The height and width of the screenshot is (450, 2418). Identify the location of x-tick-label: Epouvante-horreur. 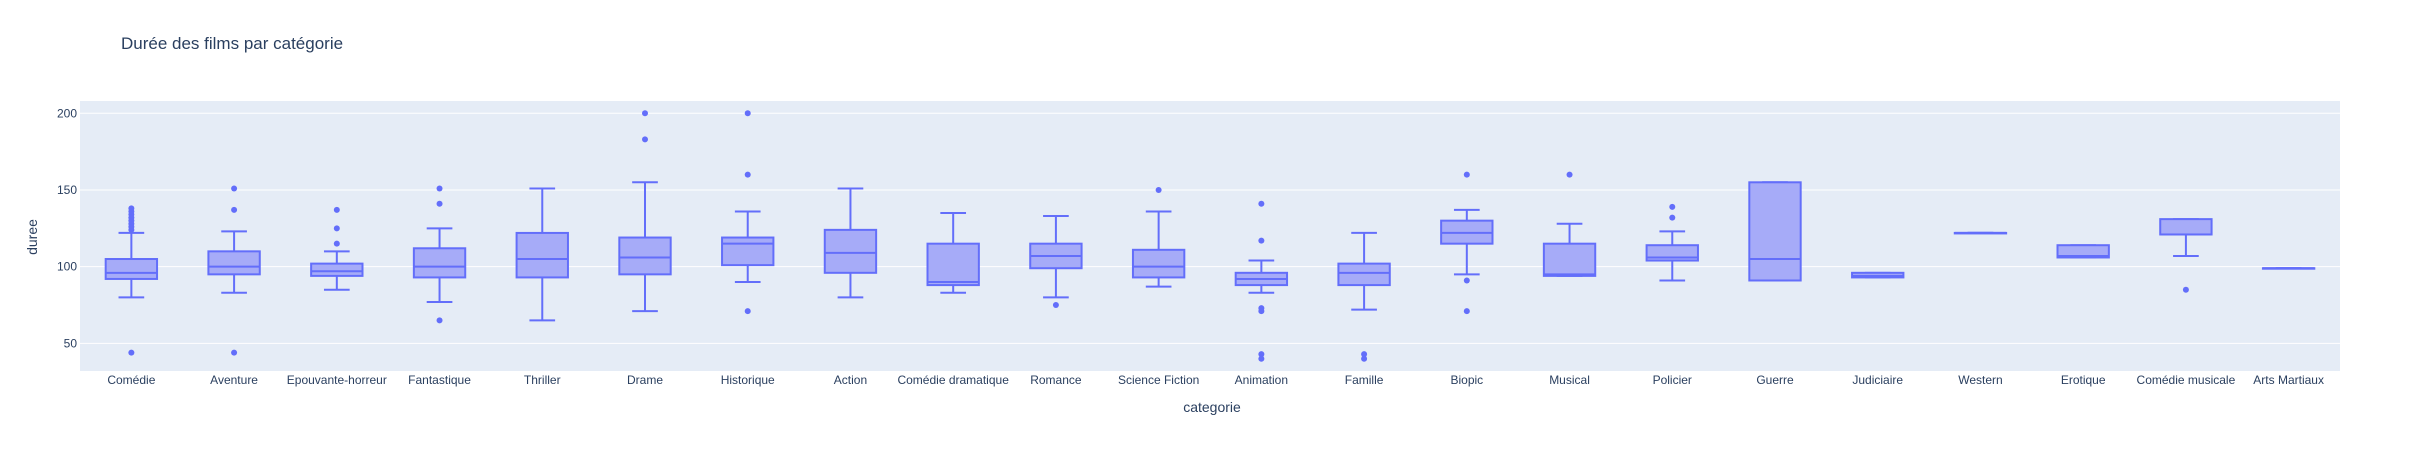
(337, 380).